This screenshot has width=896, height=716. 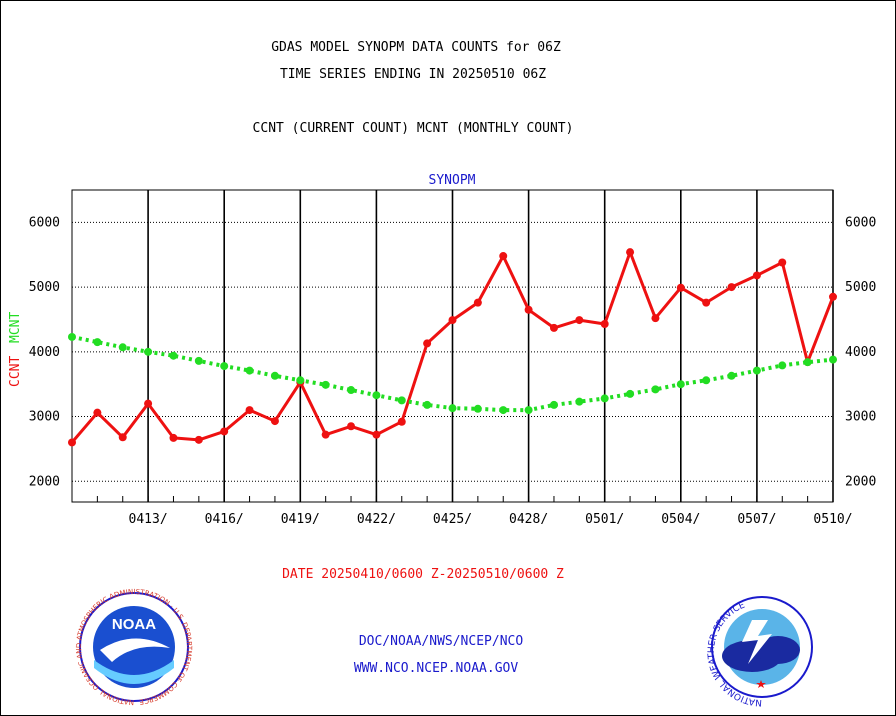 I want to click on y-tick-label-right: 4000, so click(x=860, y=352).